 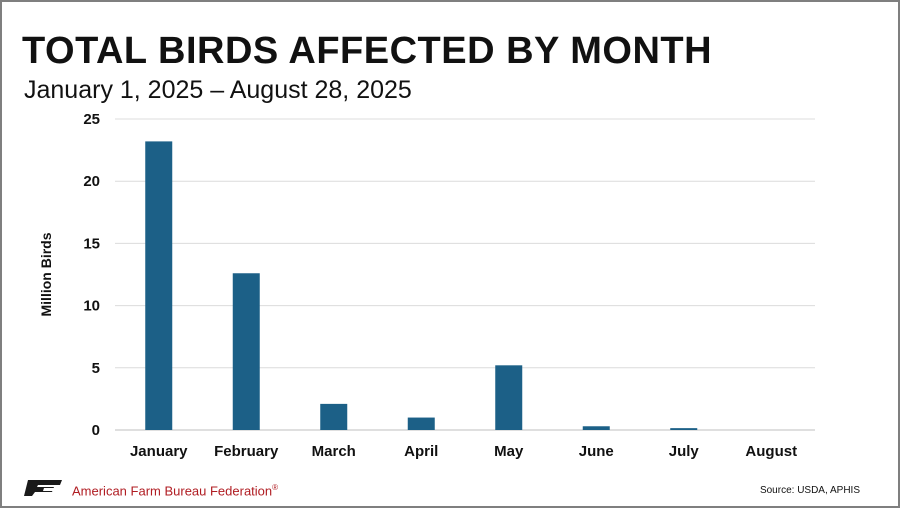 What do you see at coordinates (175, 490) in the screenshot?
I see `organization-name: American Farm Bureau Federation®` at bounding box center [175, 490].